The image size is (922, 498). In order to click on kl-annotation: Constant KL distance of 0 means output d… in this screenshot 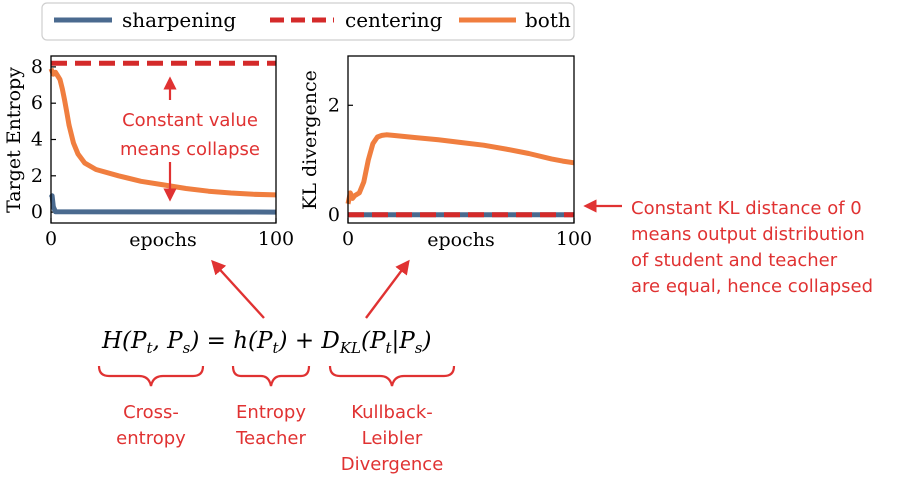, I will do `click(728, 247)`.